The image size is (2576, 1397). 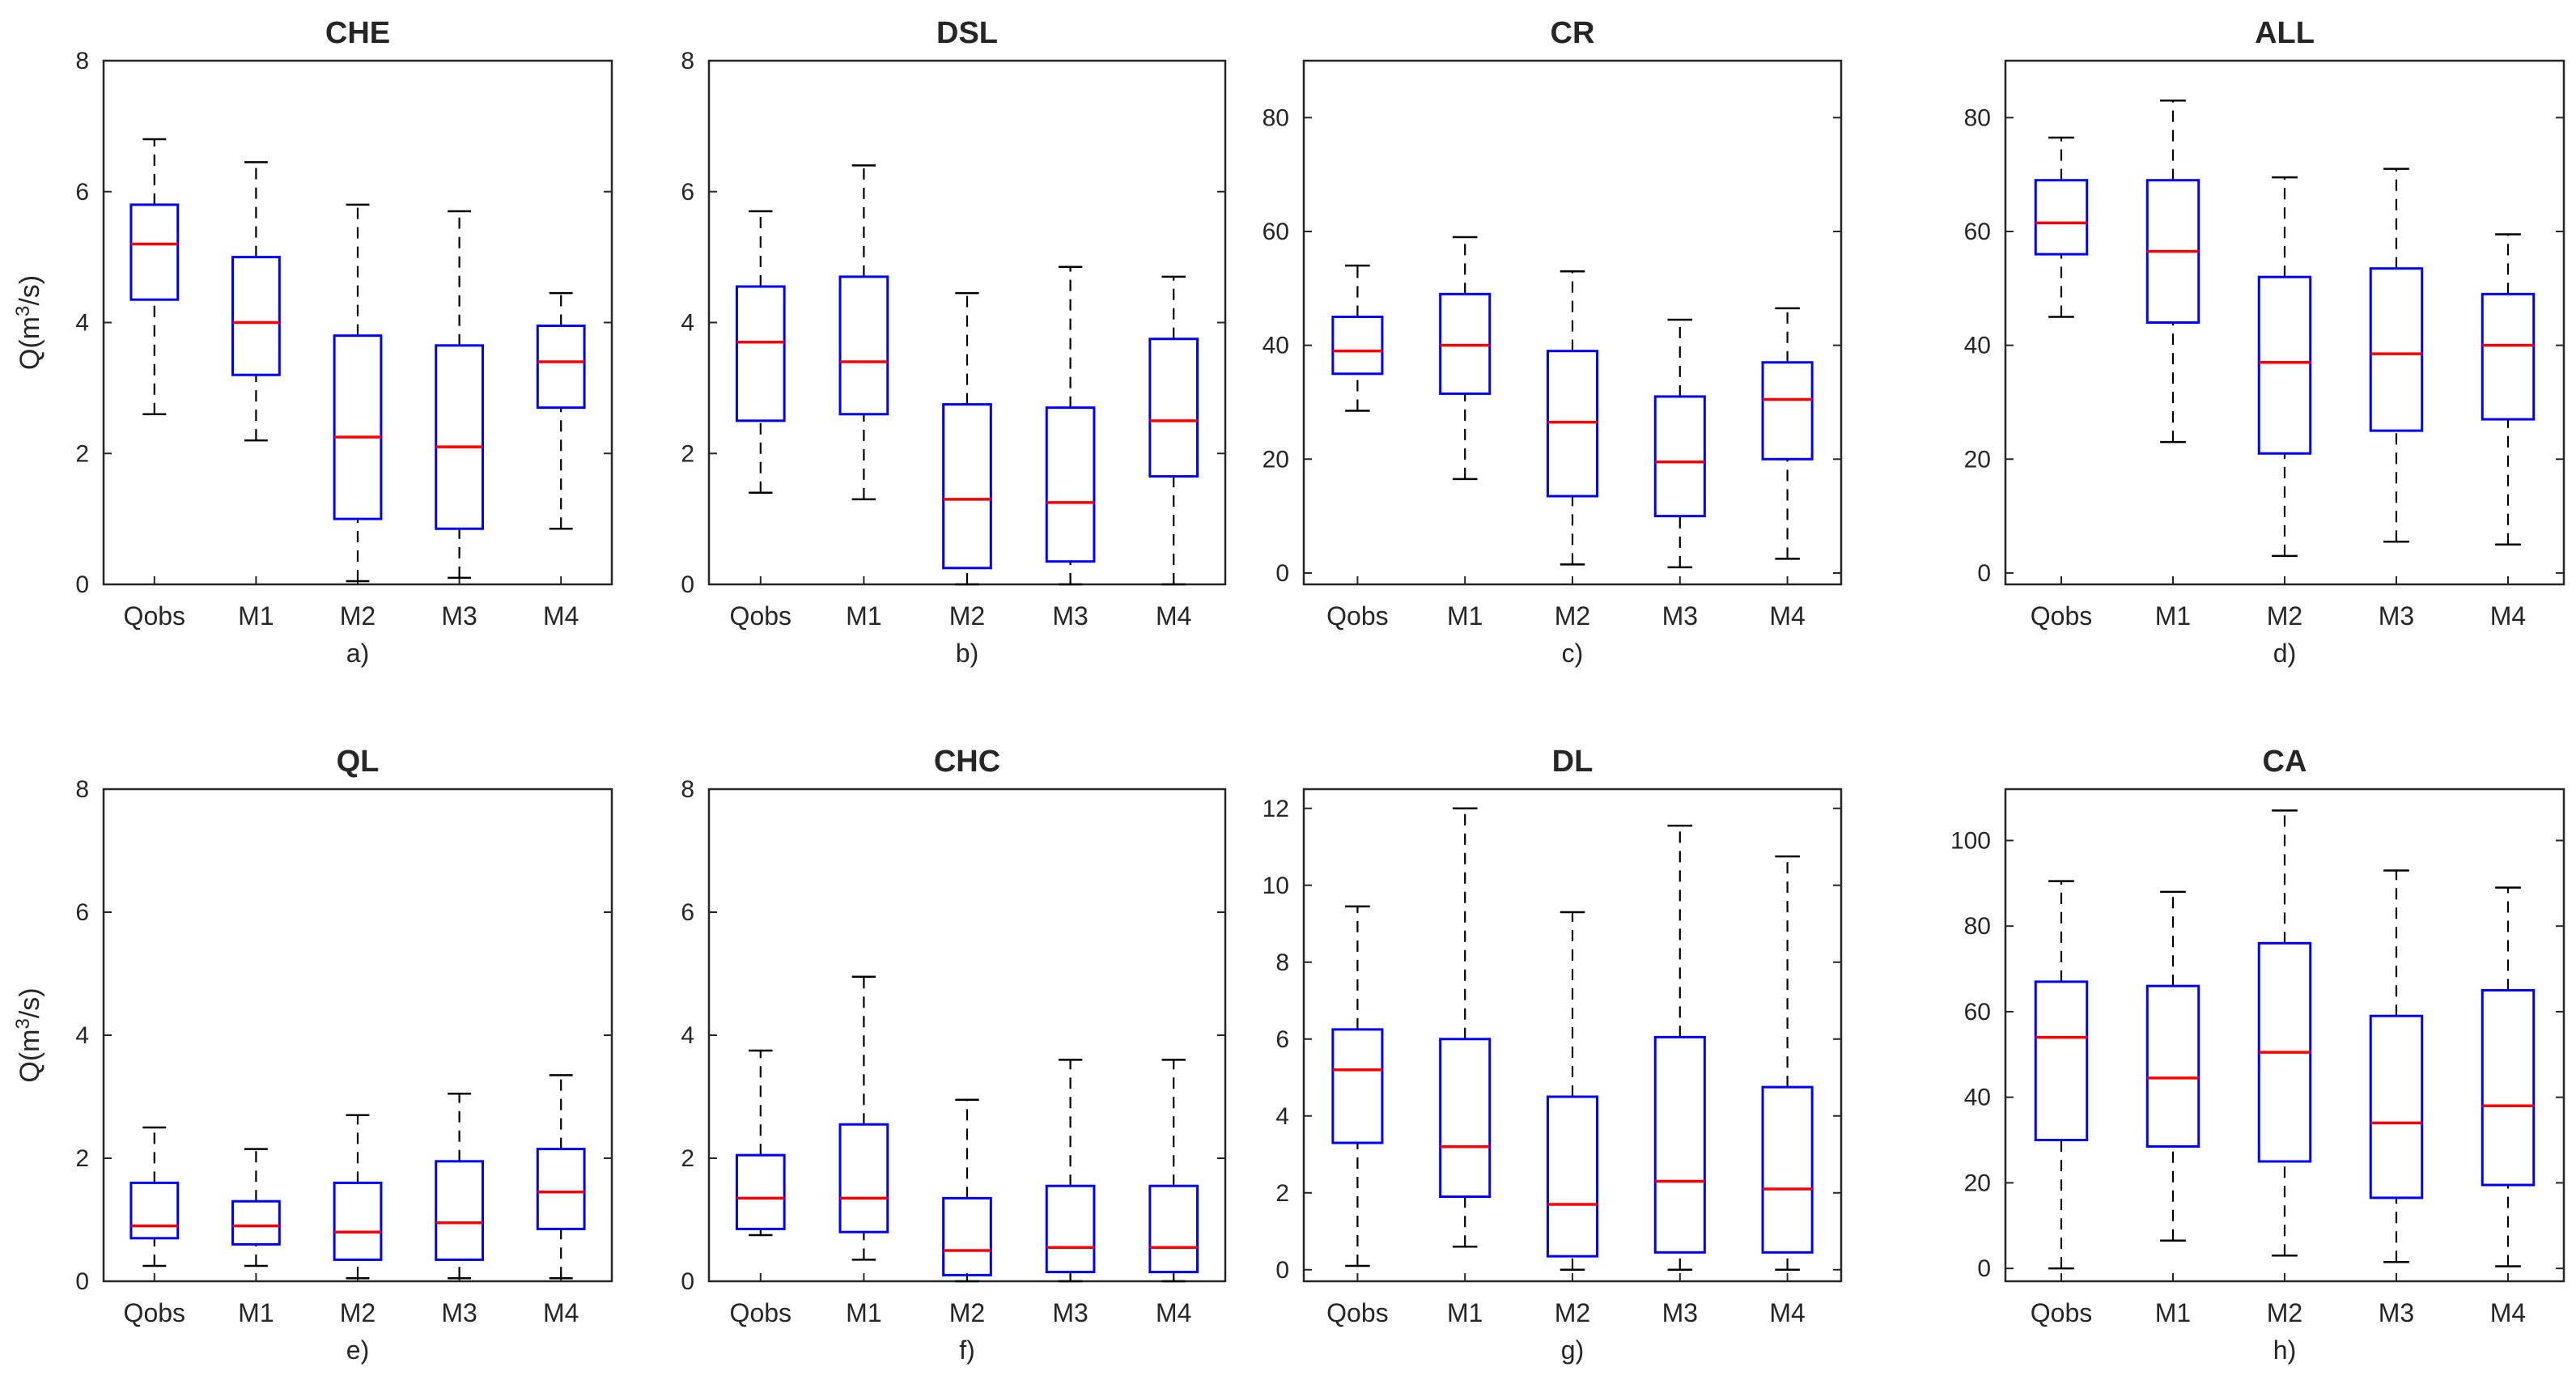 I want to click on panel-caption: e), so click(x=357, y=1350).